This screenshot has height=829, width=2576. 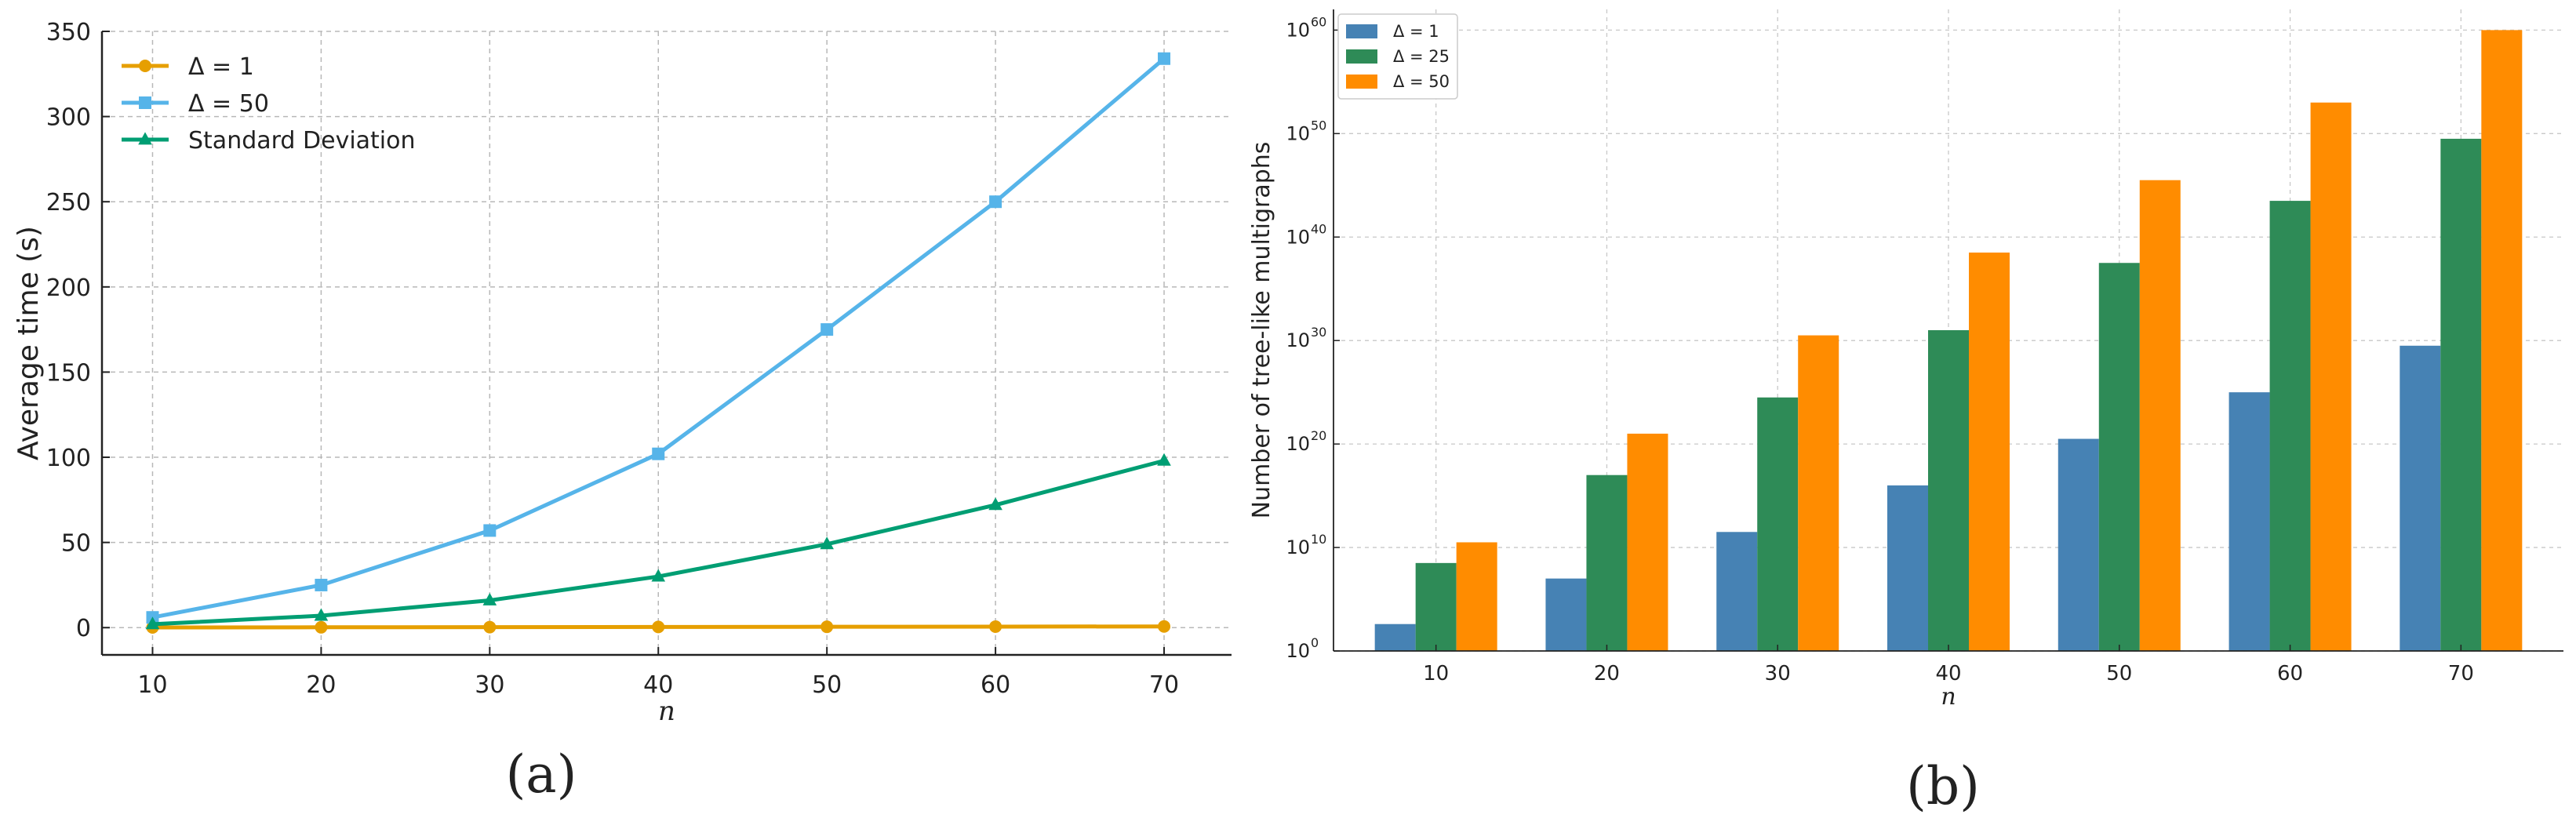 What do you see at coordinates (1318, 435) in the screenshot?
I see `y-tick-exponent: 20` at bounding box center [1318, 435].